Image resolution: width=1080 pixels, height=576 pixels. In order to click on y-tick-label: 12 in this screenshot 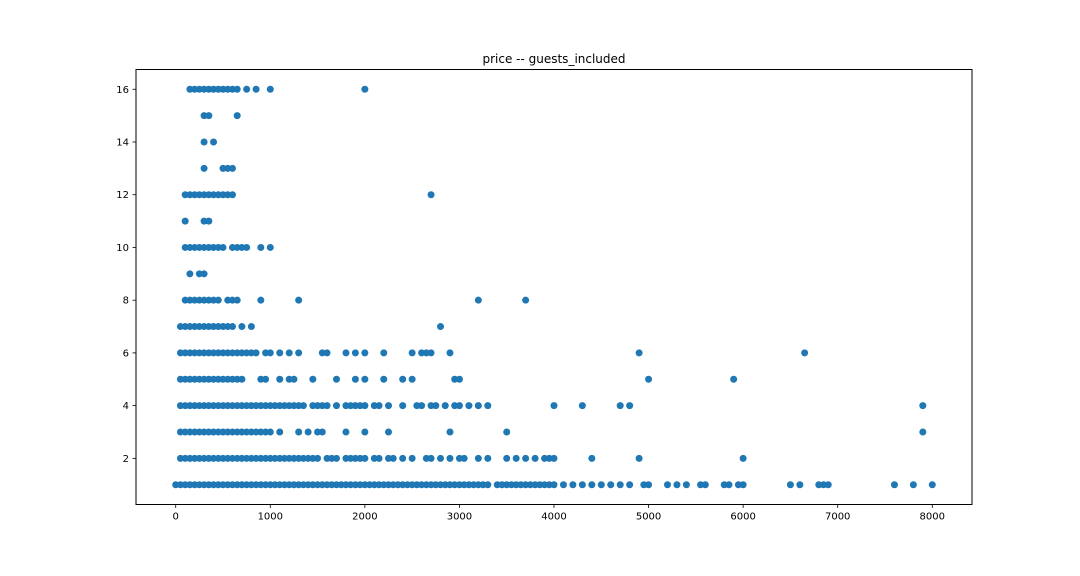, I will do `click(122, 195)`.